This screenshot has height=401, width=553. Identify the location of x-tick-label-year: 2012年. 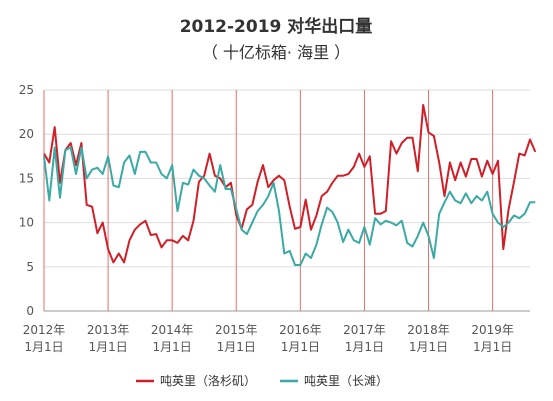
(44, 330).